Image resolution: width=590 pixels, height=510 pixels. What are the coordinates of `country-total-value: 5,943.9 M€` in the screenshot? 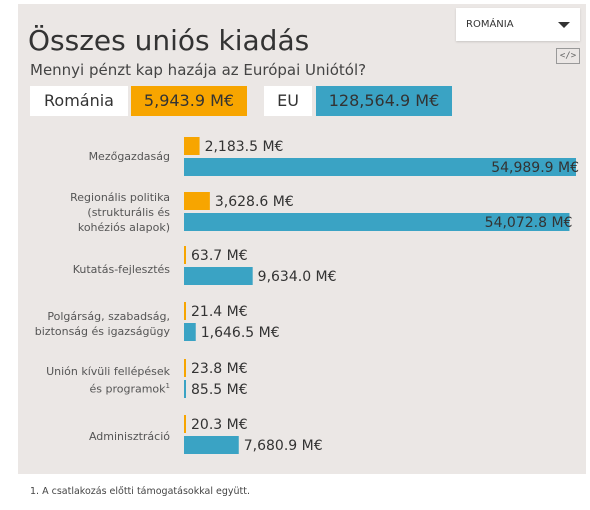 It's located at (189, 101).